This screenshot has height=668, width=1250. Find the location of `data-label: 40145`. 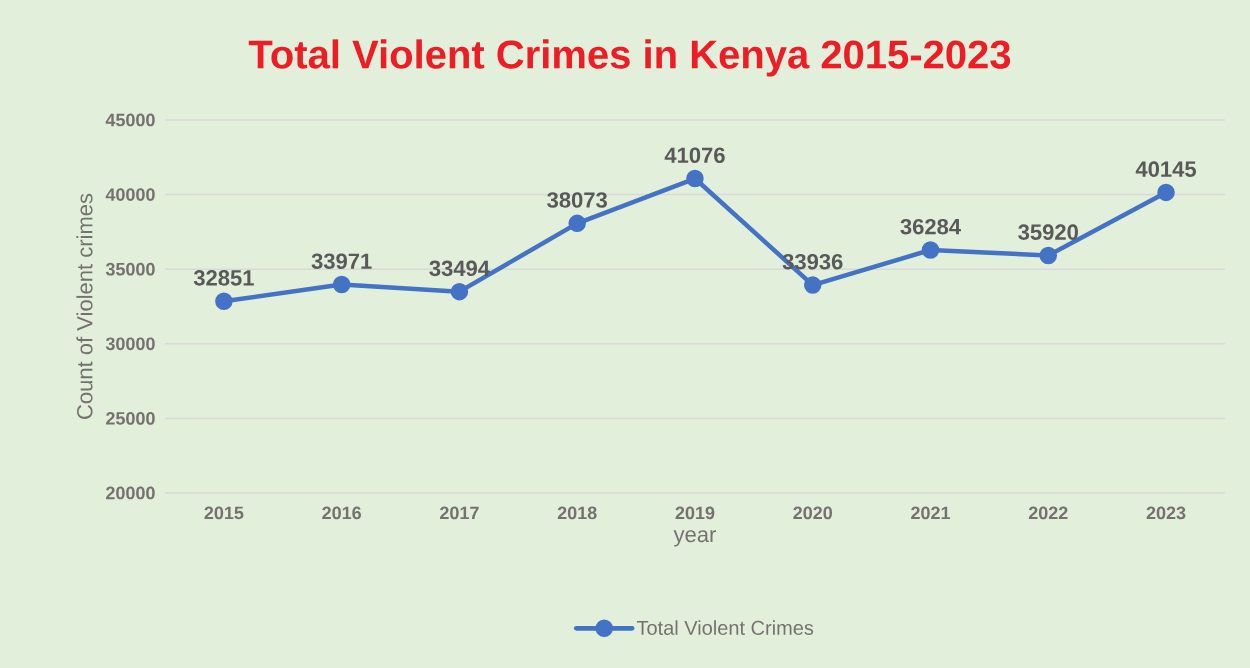

data-label: 40145 is located at coordinates (1165, 169).